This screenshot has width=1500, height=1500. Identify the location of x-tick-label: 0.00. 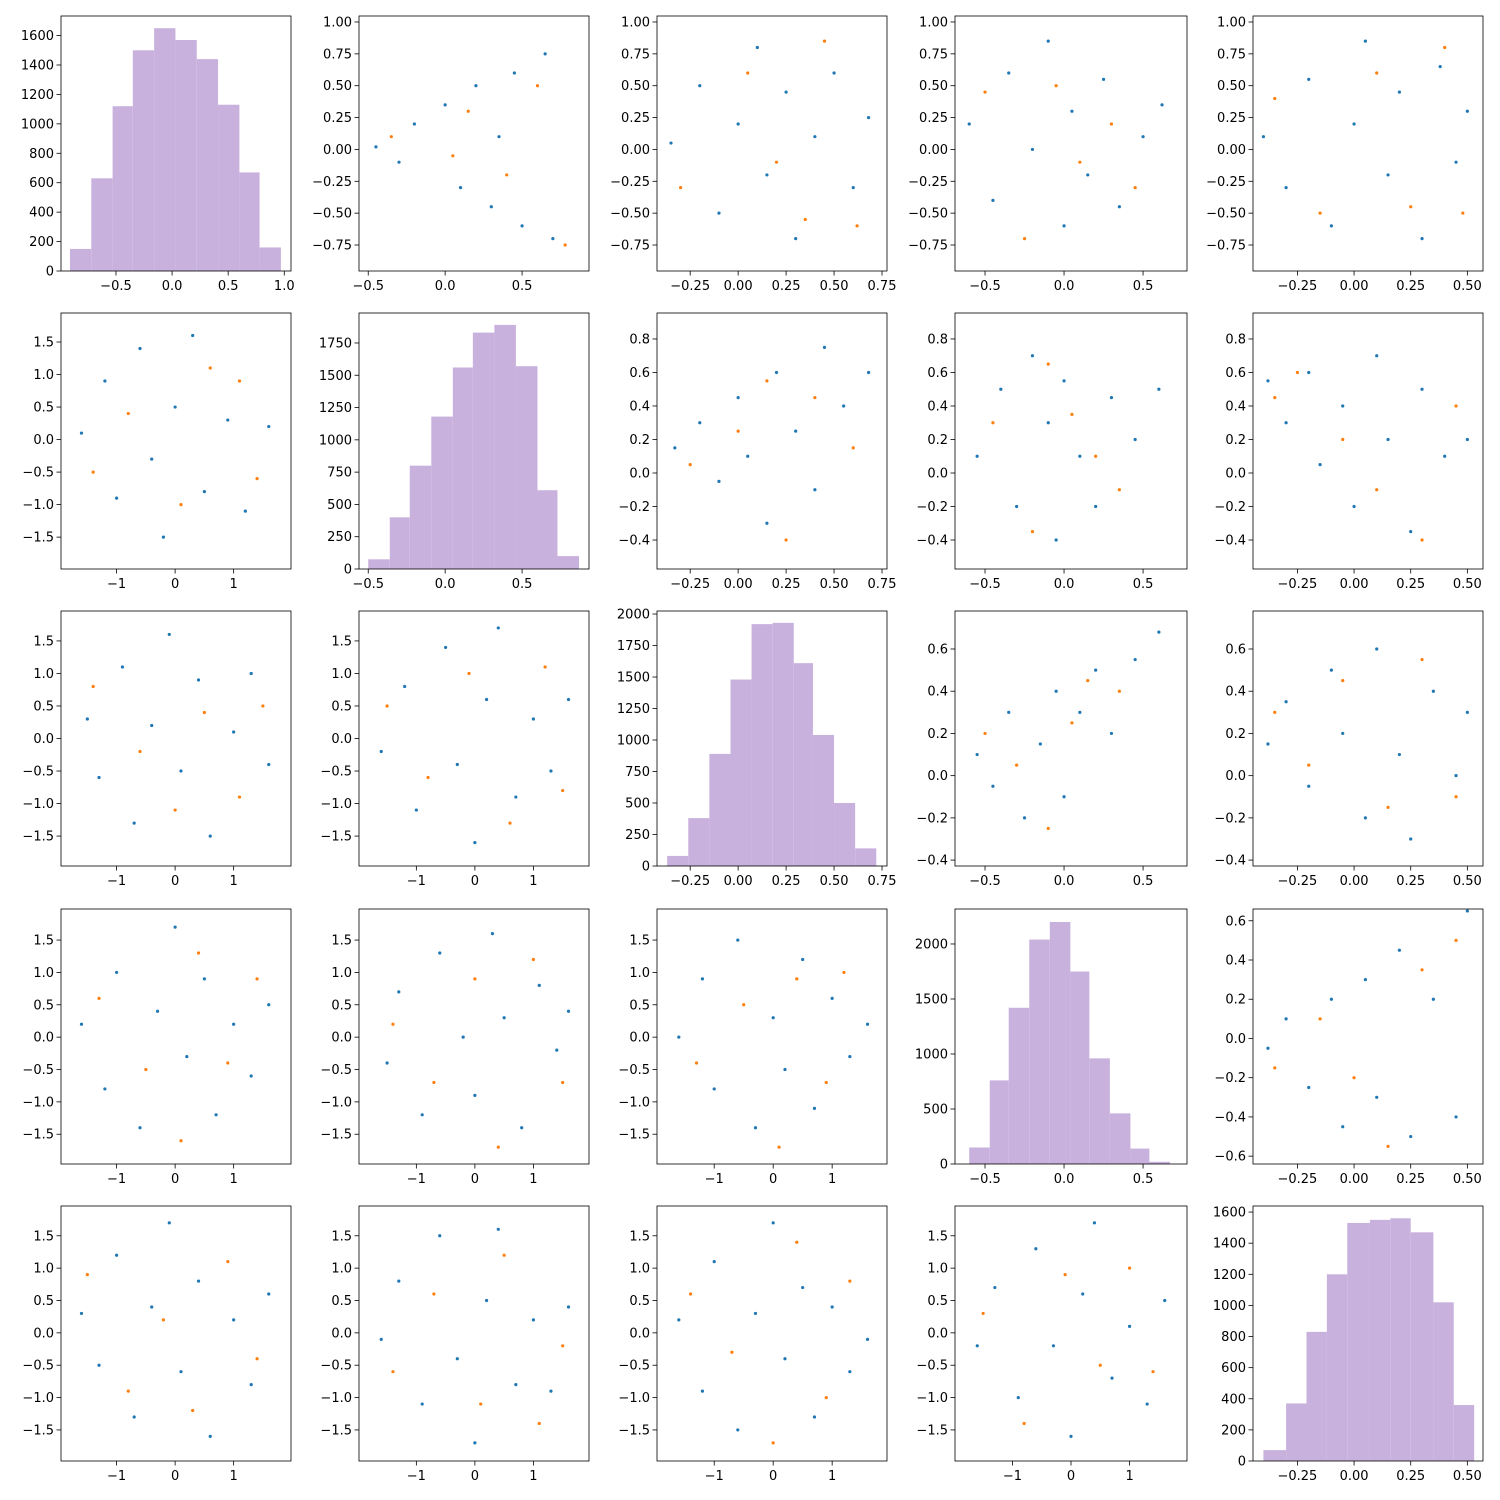
(1354, 584).